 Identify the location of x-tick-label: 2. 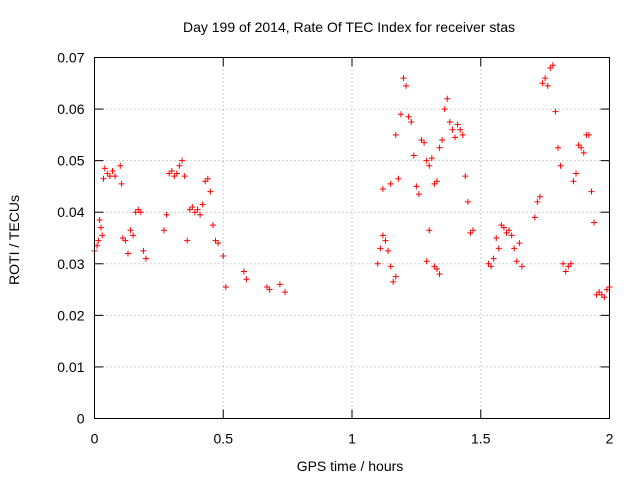
(610, 439).